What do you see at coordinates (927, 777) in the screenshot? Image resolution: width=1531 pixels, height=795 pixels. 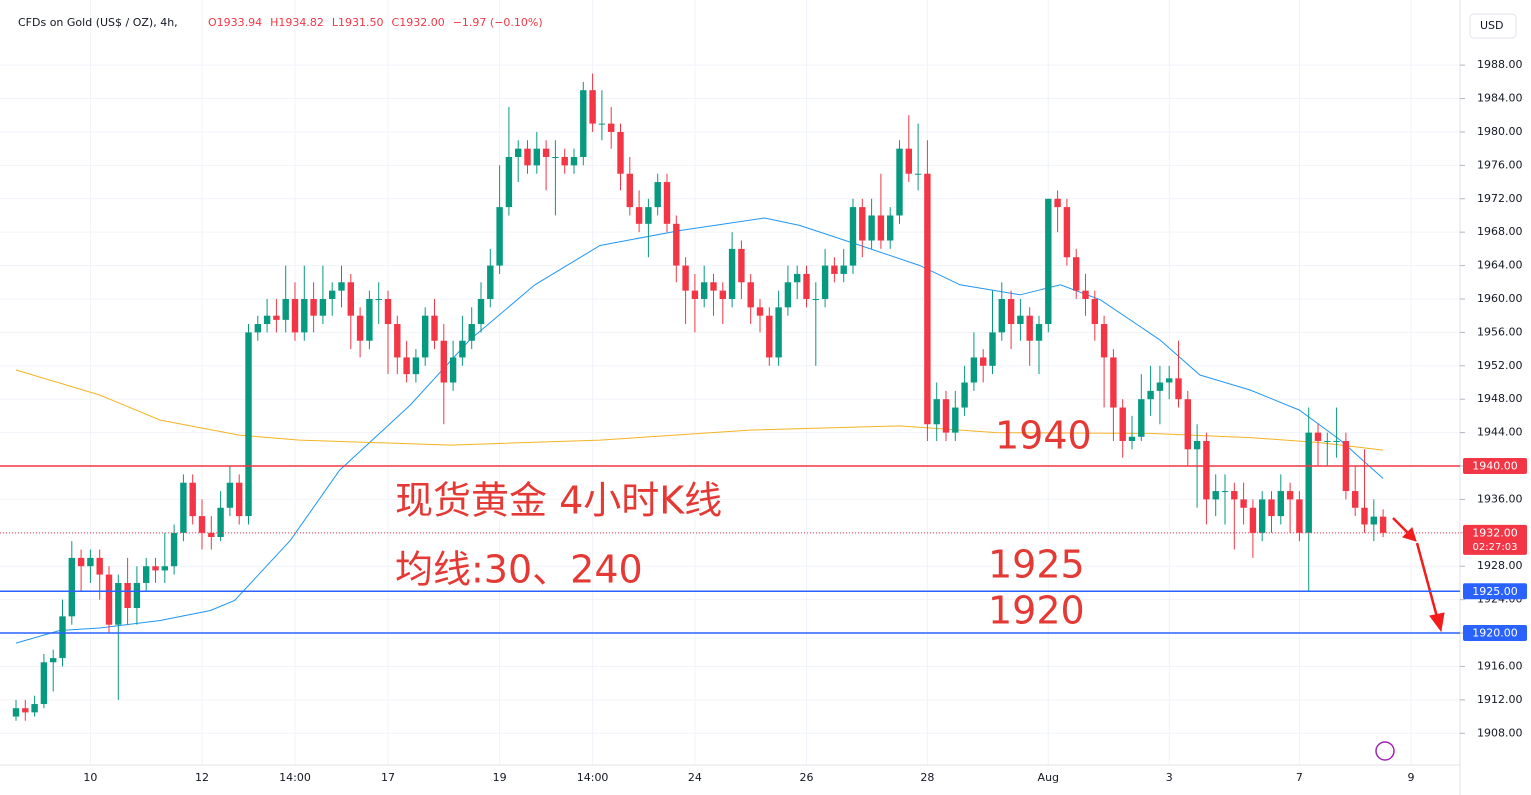 I see `x-tick-label: 28` at bounding box center [927, 777].